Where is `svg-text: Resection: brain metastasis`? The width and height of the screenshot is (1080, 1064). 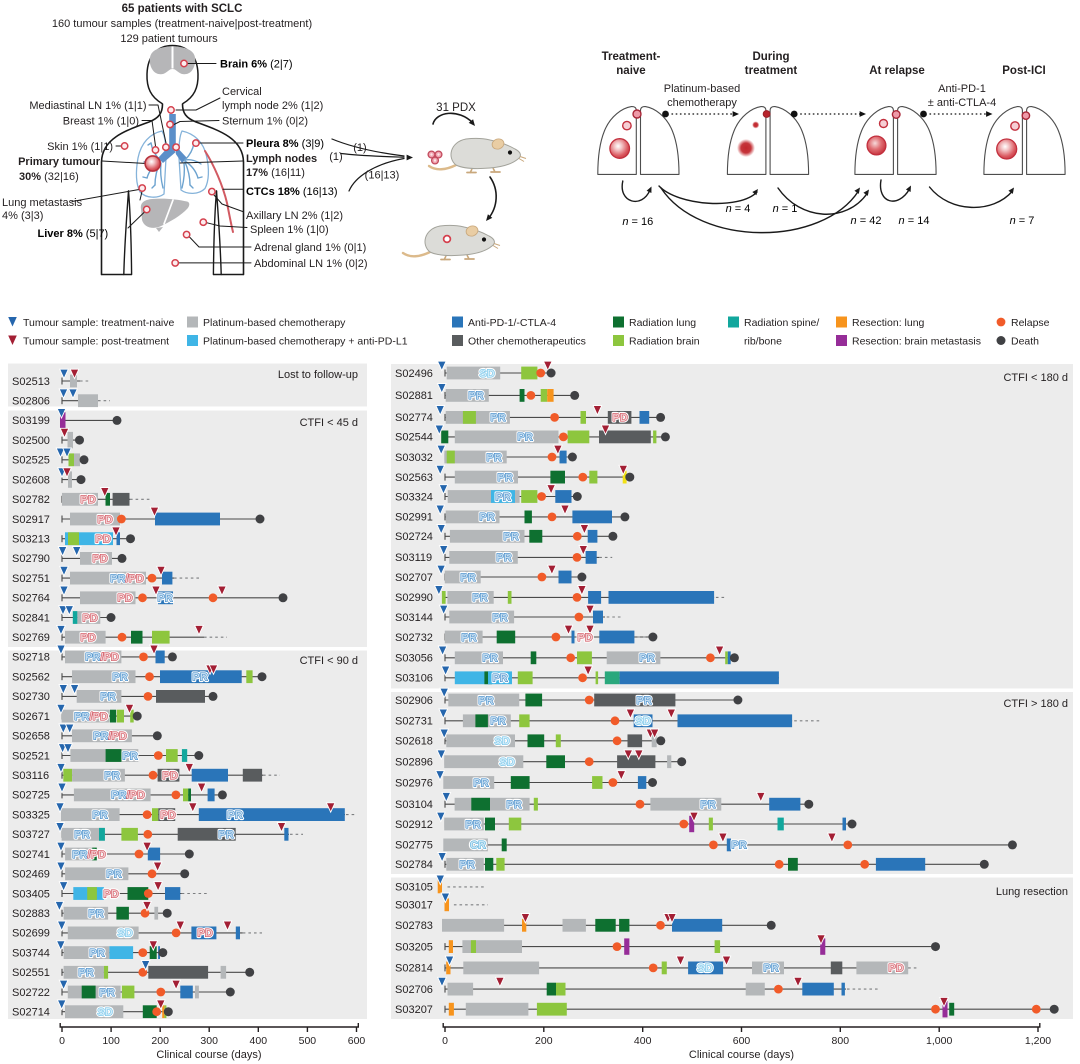
svg-text: Resection: brain metastasis is located at coordinates (916, 342).